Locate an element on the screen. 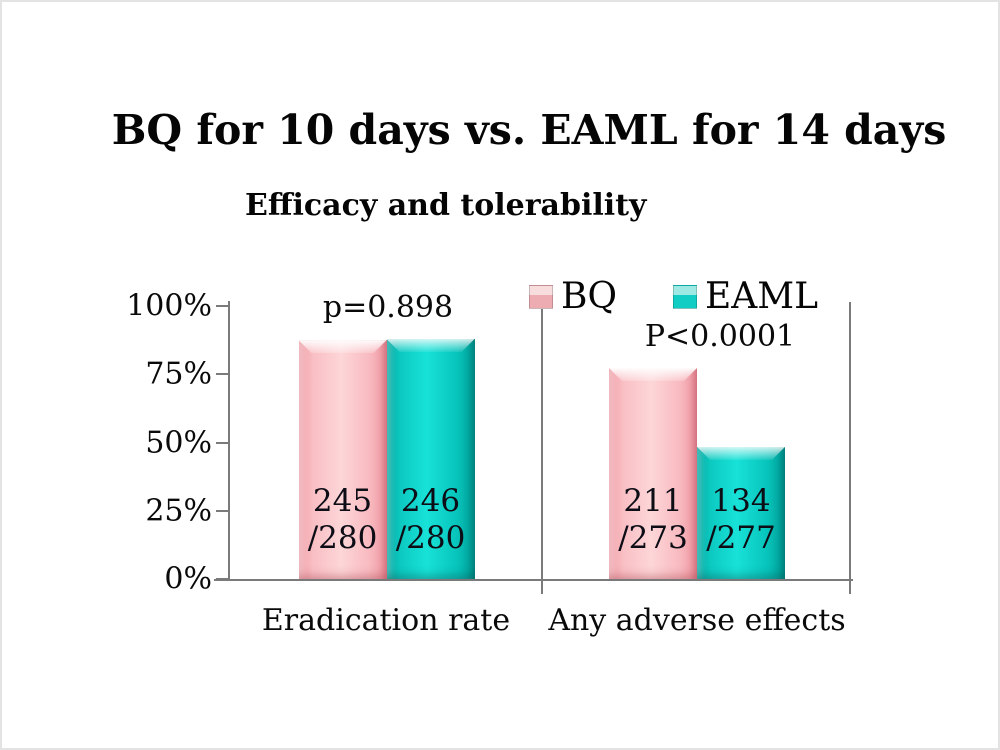 The image size is (1000, 750). eaml-swatch-icon is located at coordinates (684, 297).